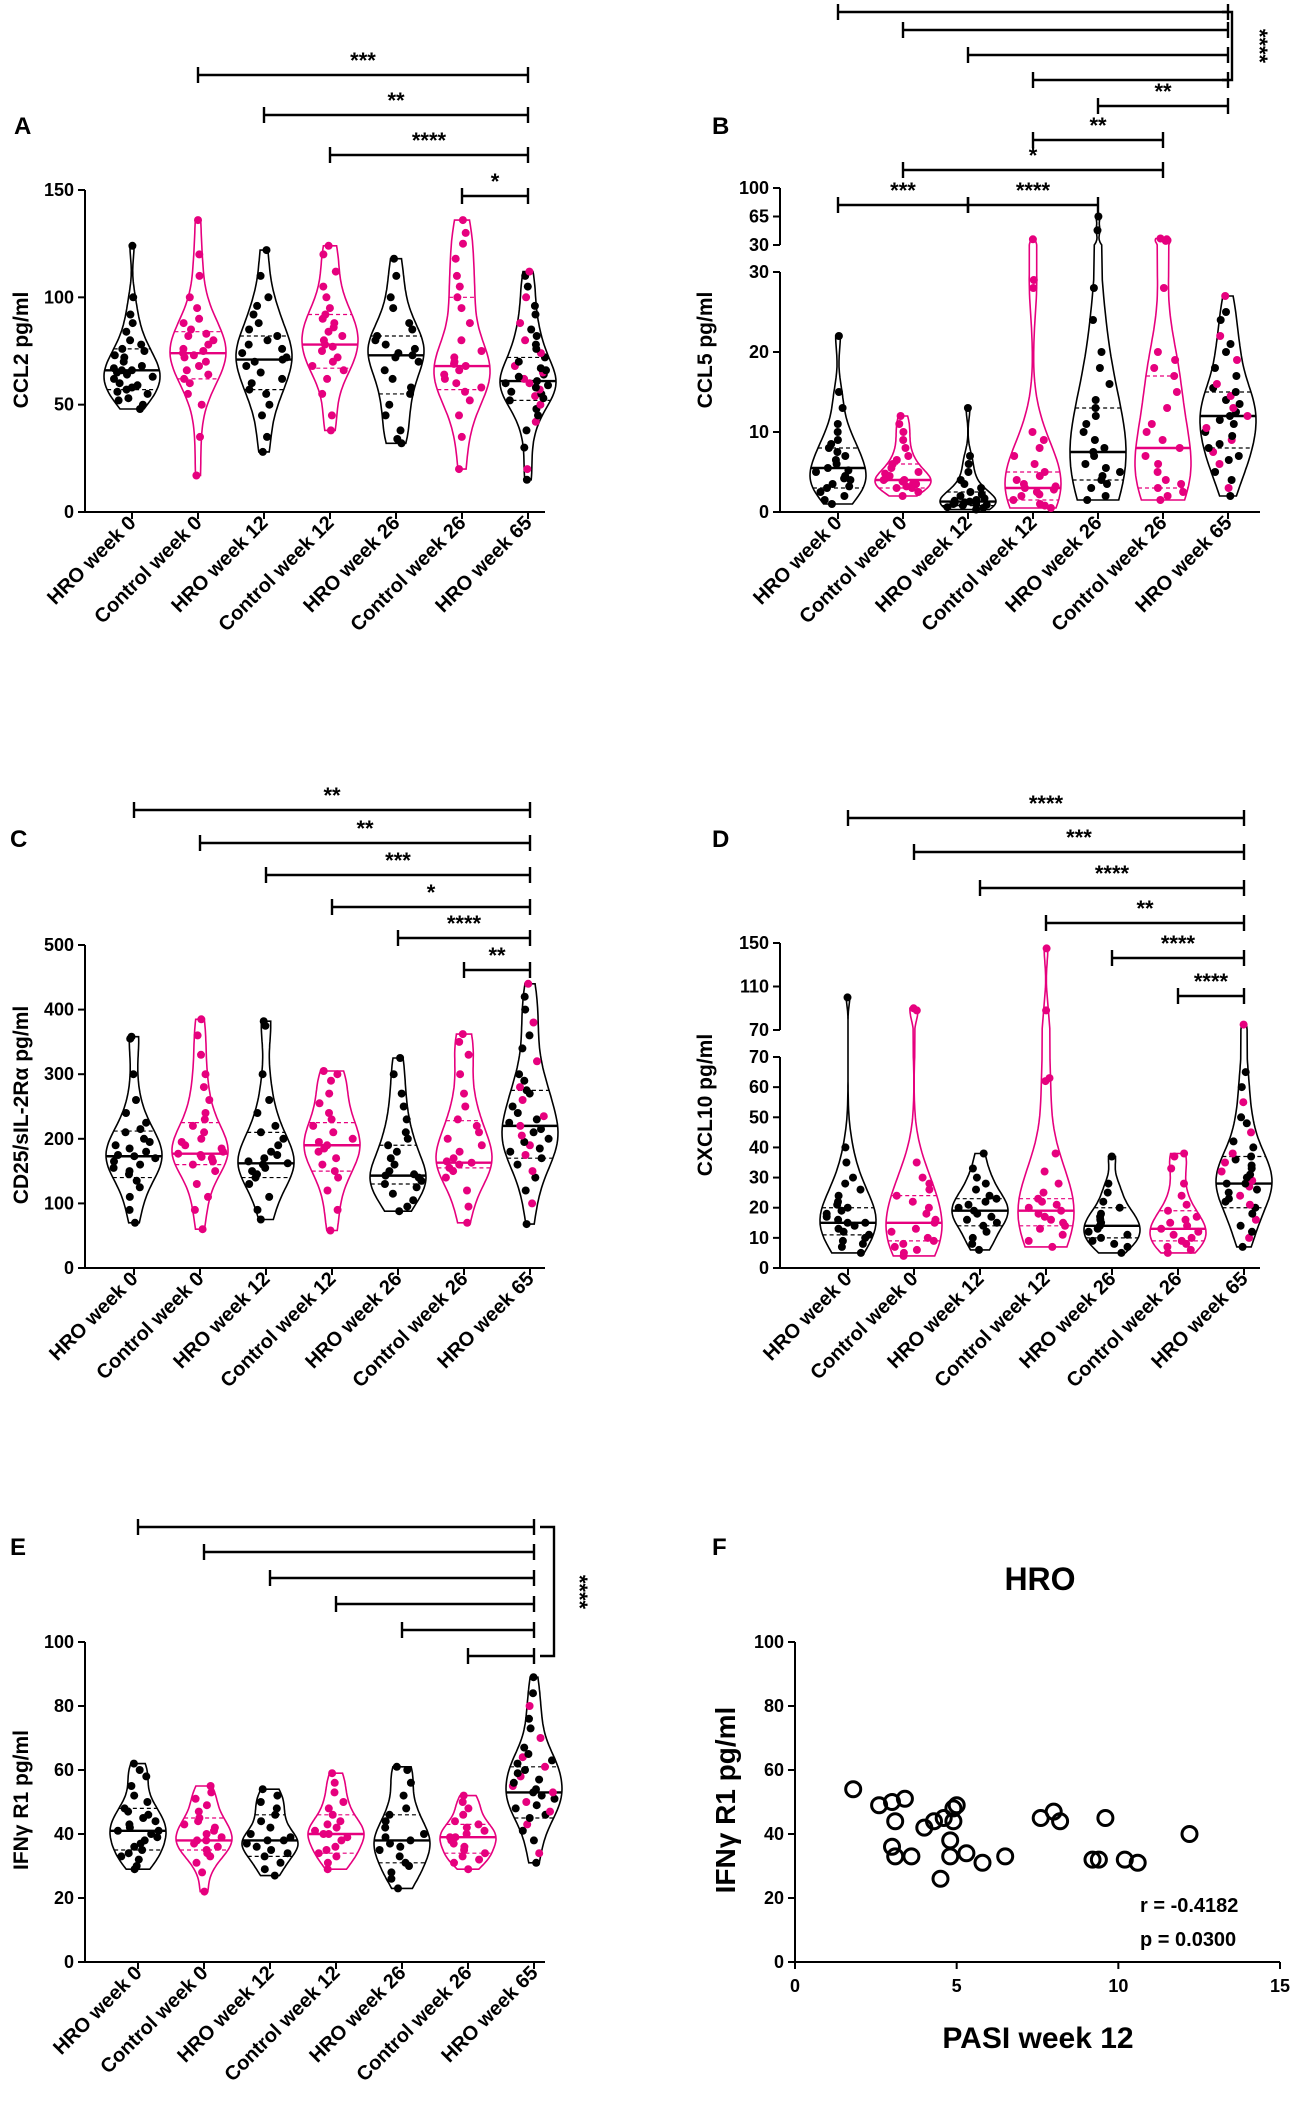  I want to click on y-tick-label: 40, so click(759, 1147).